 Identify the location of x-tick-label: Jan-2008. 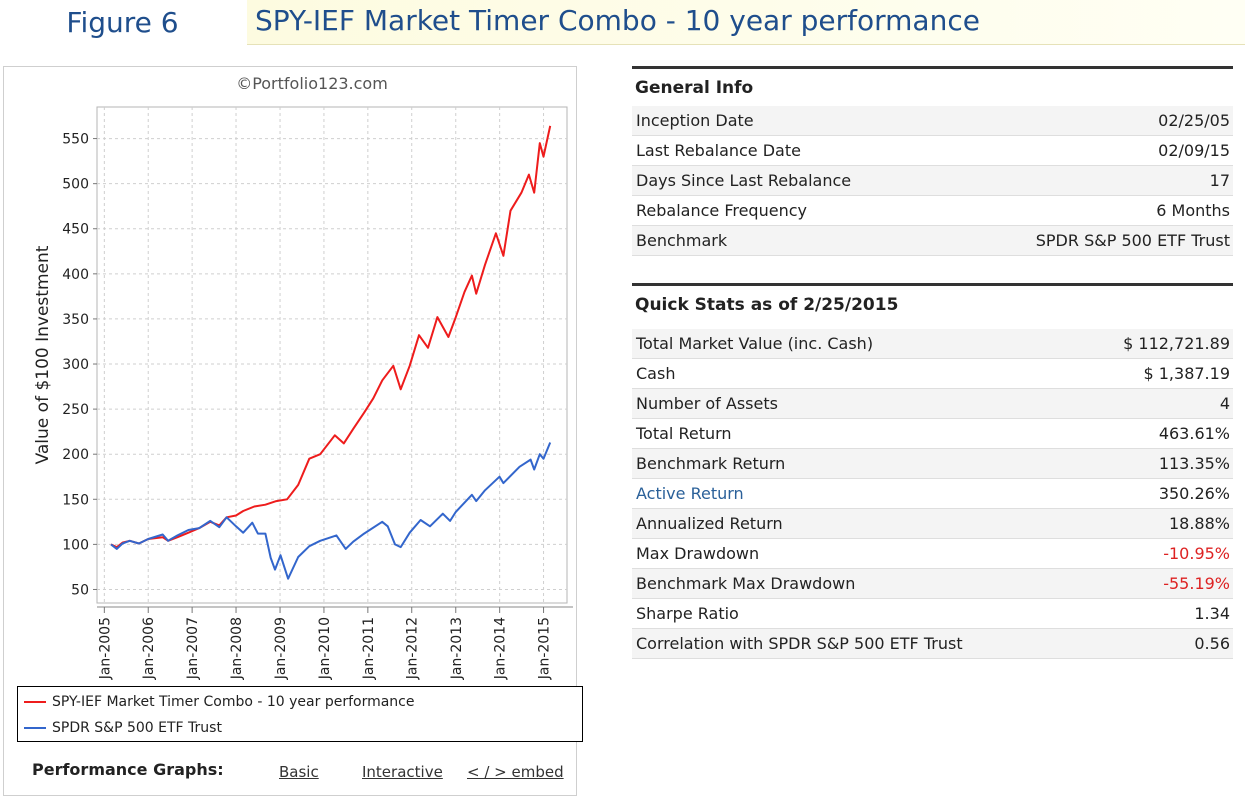
(237, 648).